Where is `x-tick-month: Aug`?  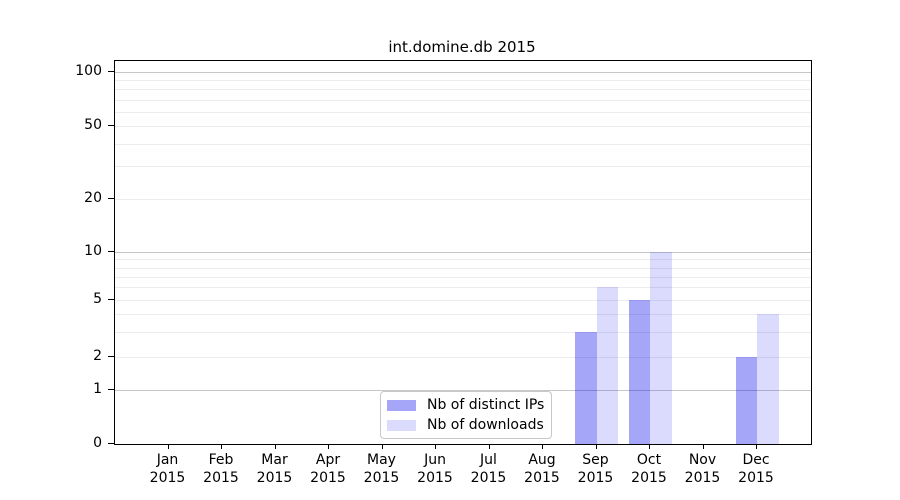 x-tick-month: Aug is located at coordinates (542, 460).